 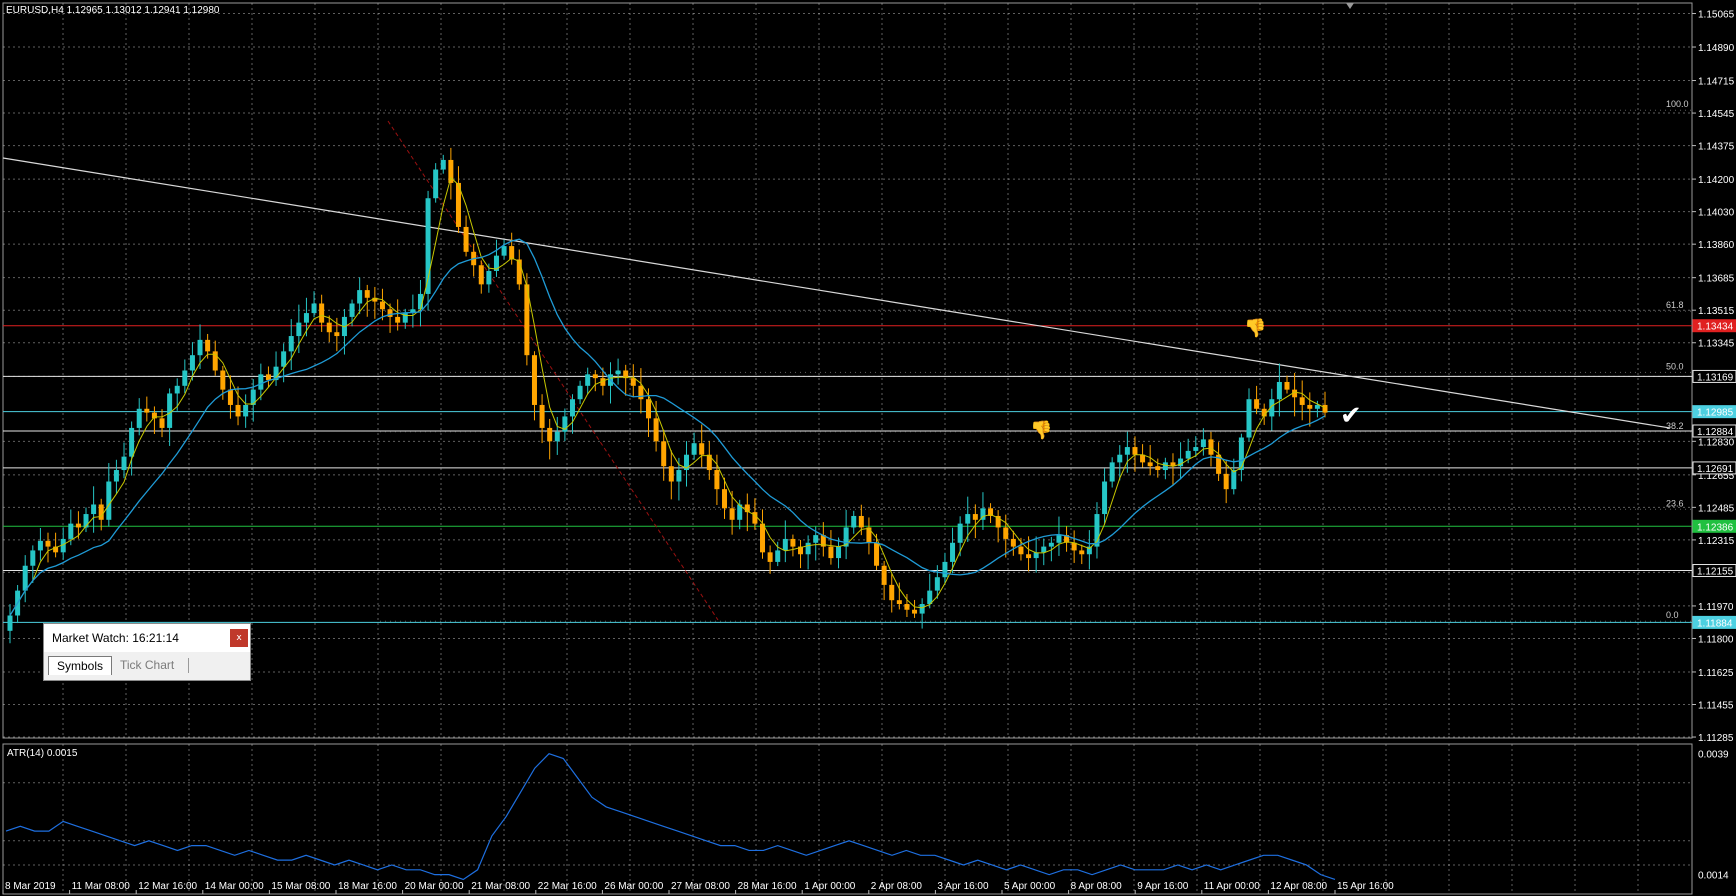 I want to click on x-tick-label: 11 Apr 00:00, so click(x=1232, y=886).